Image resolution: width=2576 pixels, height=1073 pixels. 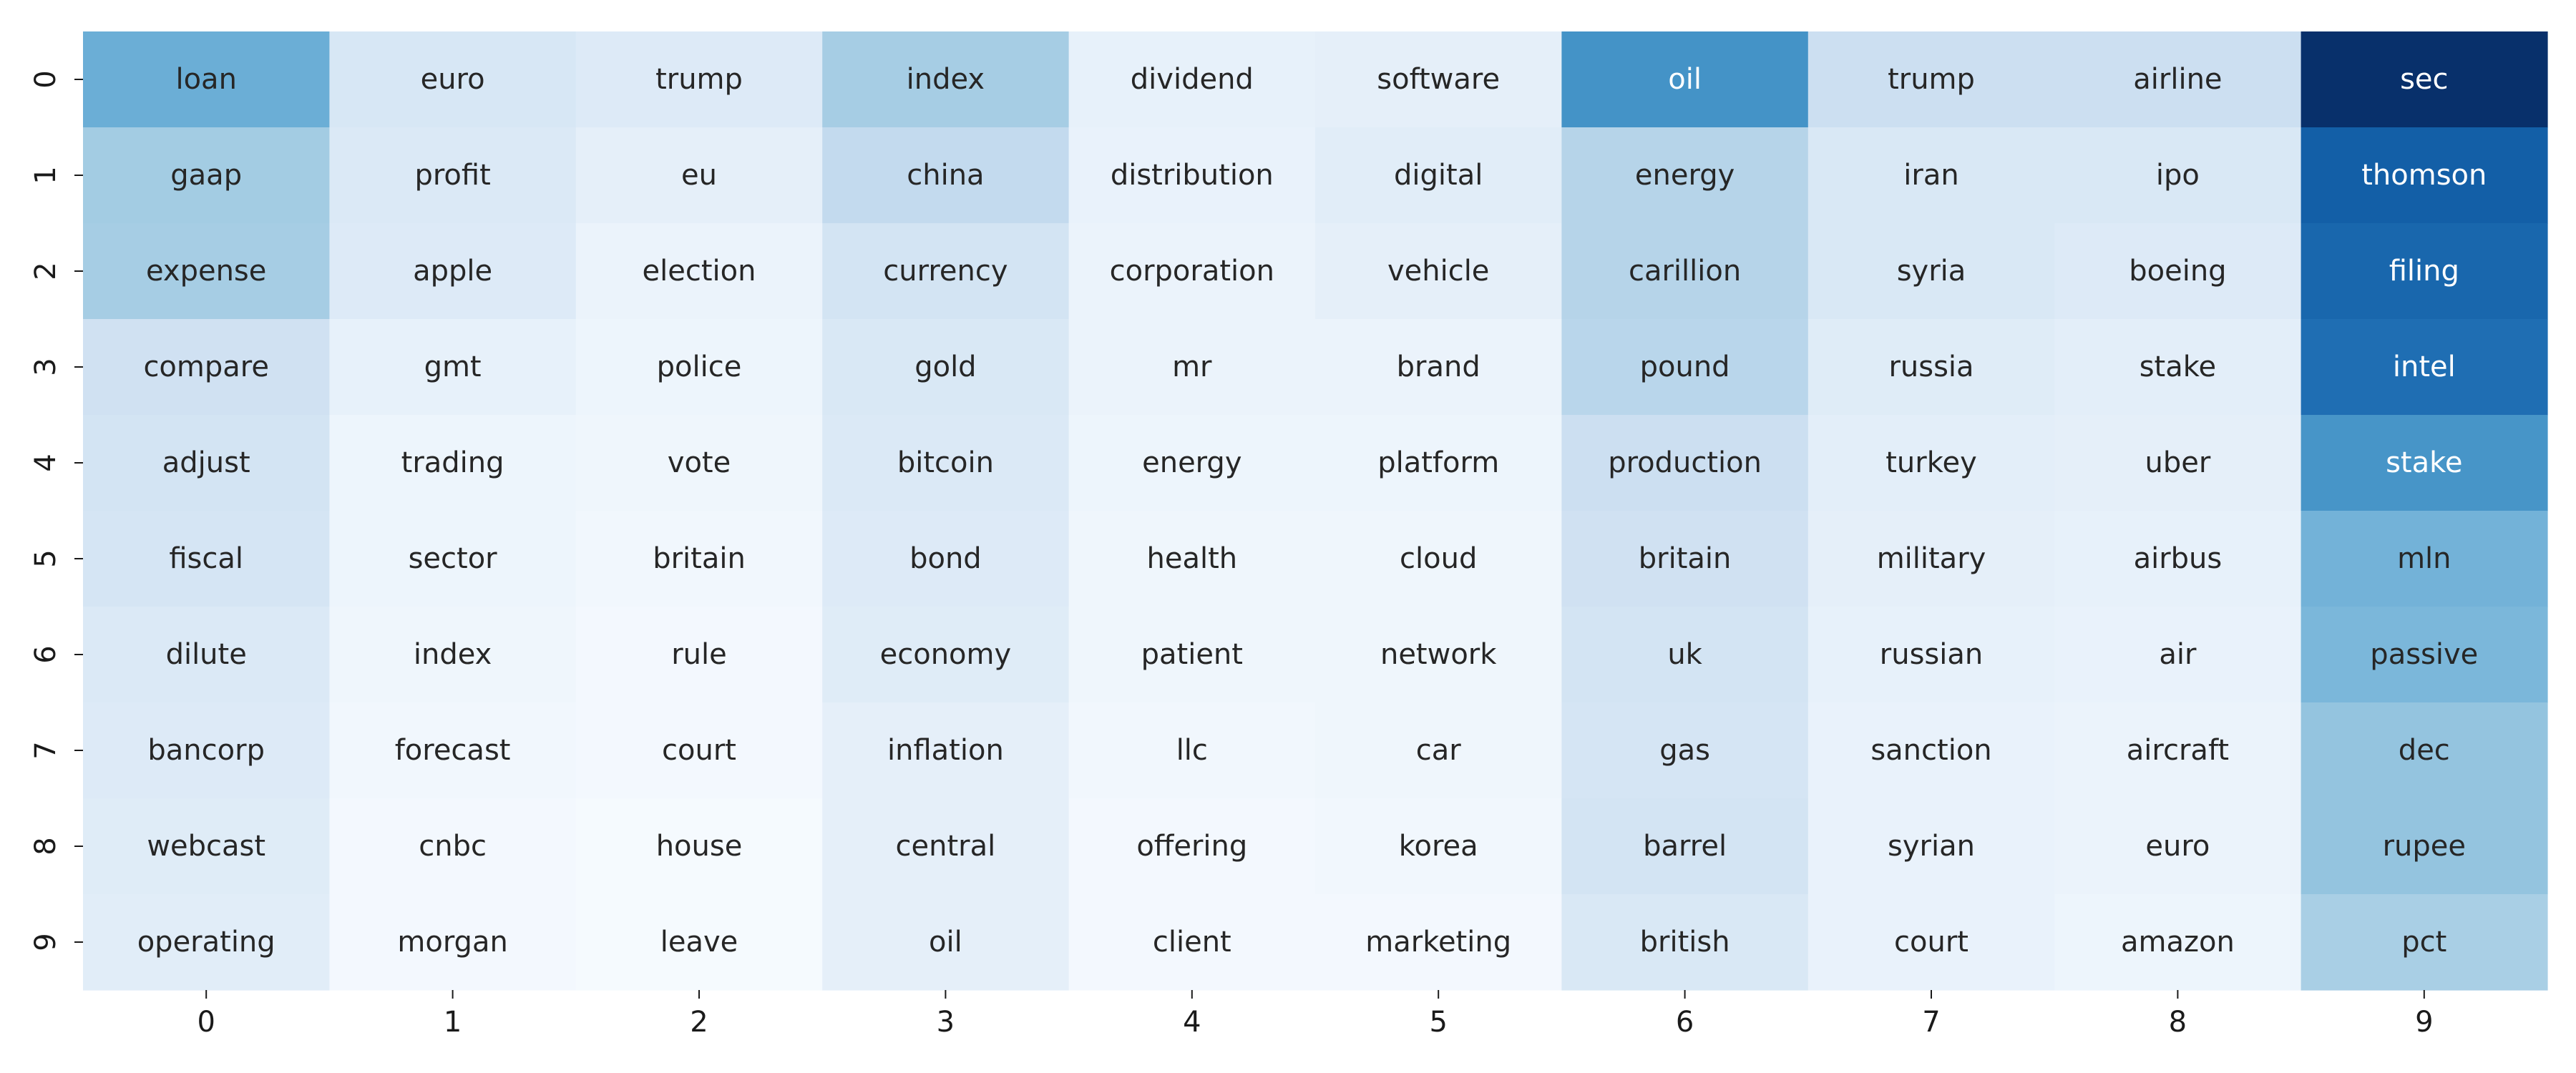 I want to click on cell-label-9-9: pct, so click(x=2423, y=942).